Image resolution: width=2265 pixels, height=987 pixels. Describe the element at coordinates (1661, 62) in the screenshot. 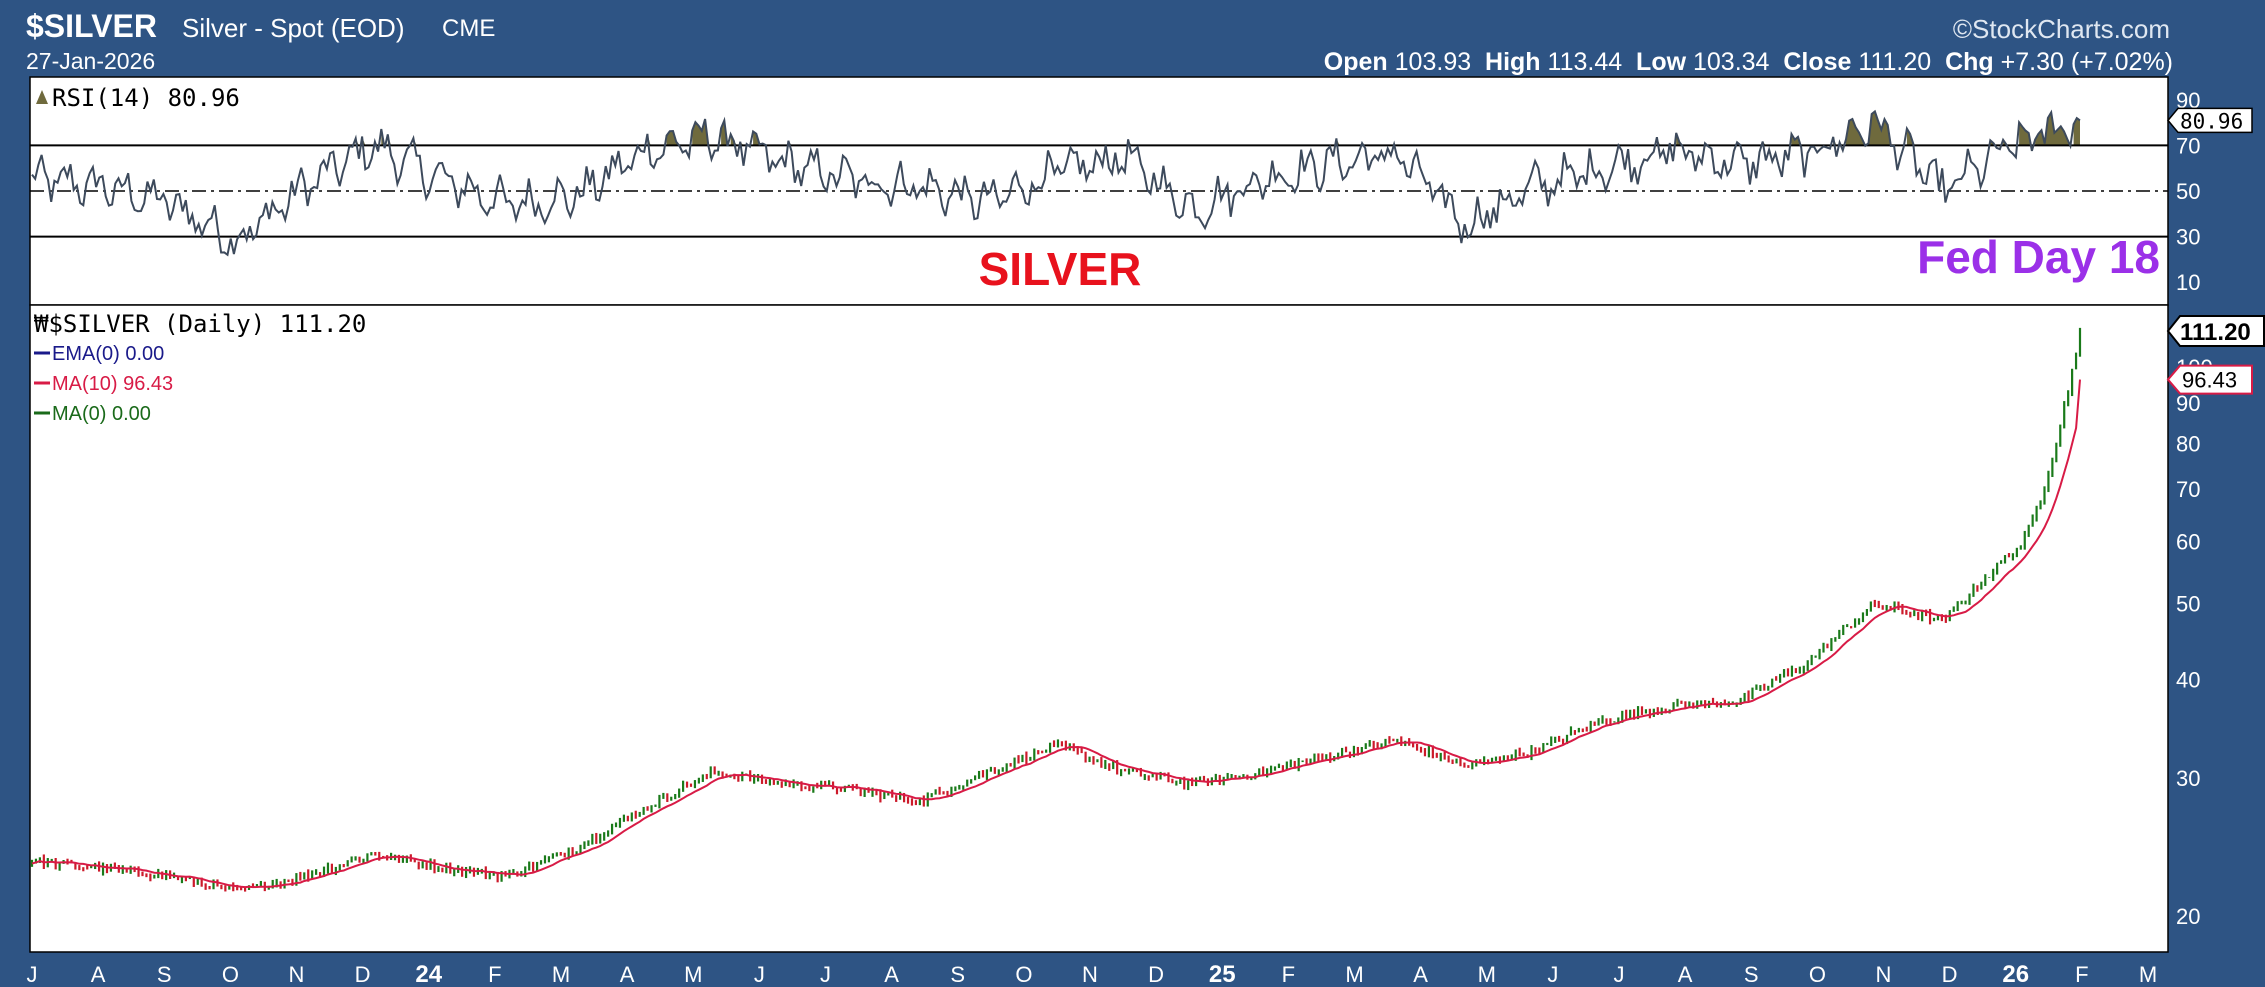

I see `low-label: Low` at that location.